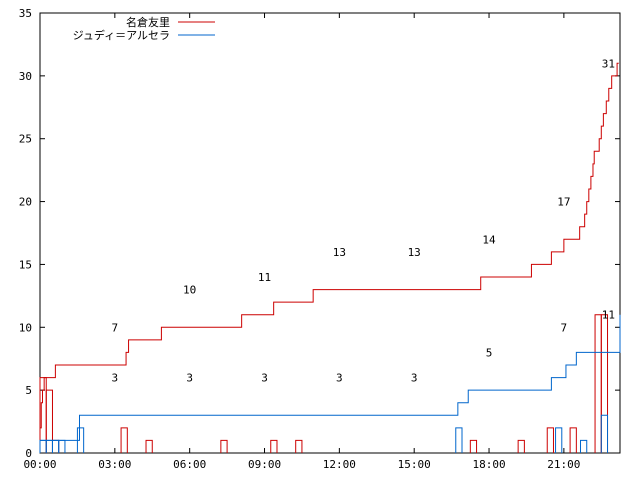 Image resolution: width=640 pixels, height=480 pixels. What do you see at coordinates (25, 327) in the screenshot?
I see `y-tick-label: 10` at bounding box center [25, 327].